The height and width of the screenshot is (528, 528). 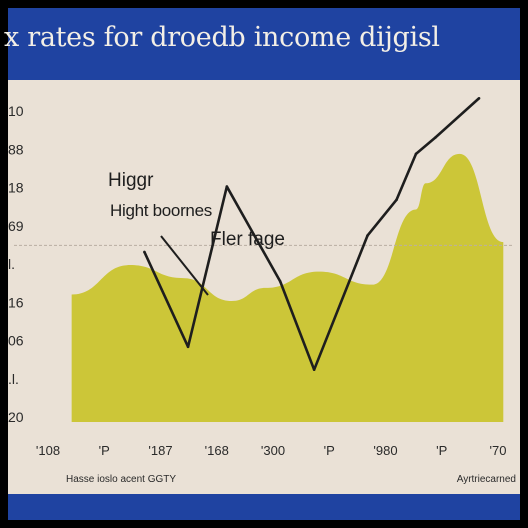 What do you see at coordinates (16, 264) in the screenshot?
I see `y-axis-ticks: 10 88 18 69 l. 16 06 .l. 20` at bounding box center [16, 264].